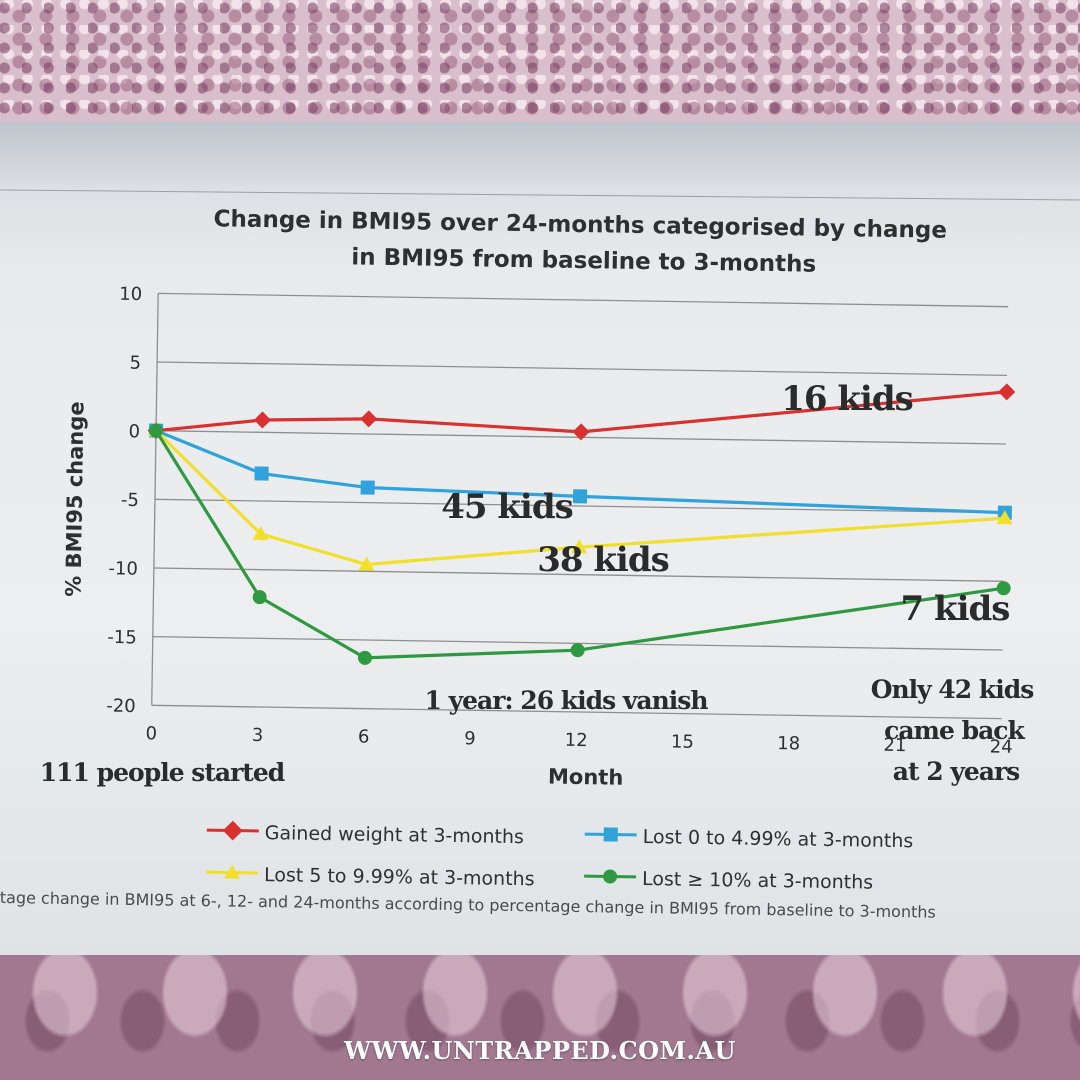 This screenshot has height=1080, width=1080. Describe the element at coordinates (610, 876) in the screenshot. I see `legend-marker-circle` at that location.